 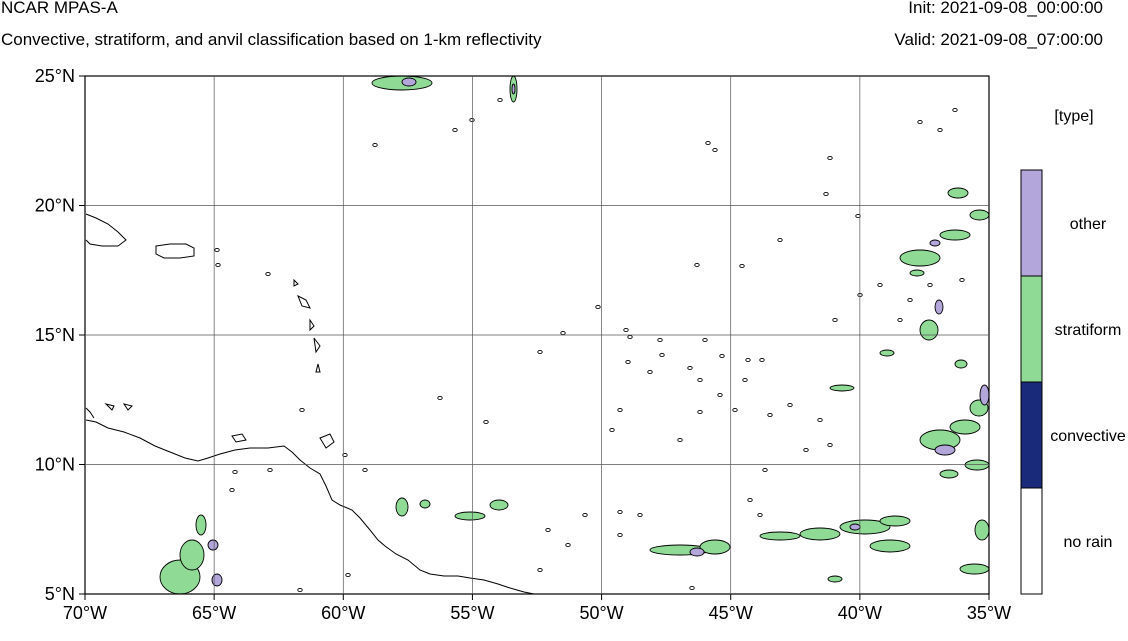 I want to click on island-stlucia, so click(x=318, y=368).